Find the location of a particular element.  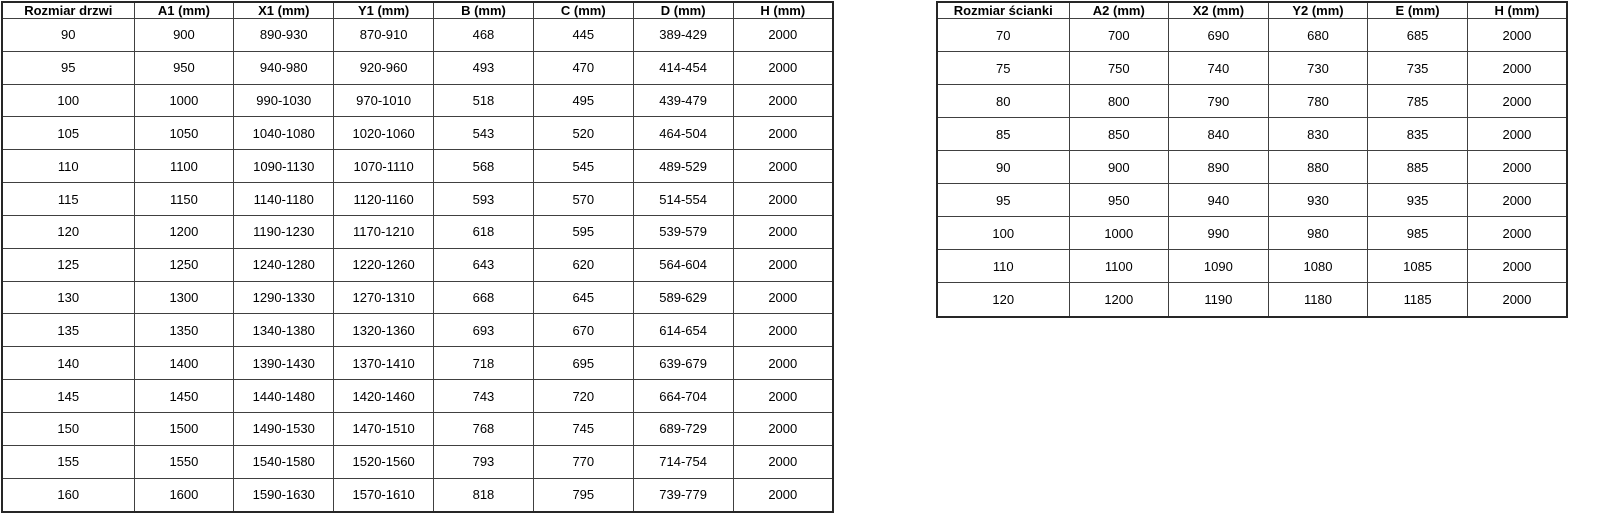

table-cell: 689-729 is located at coordinates (683, 428).